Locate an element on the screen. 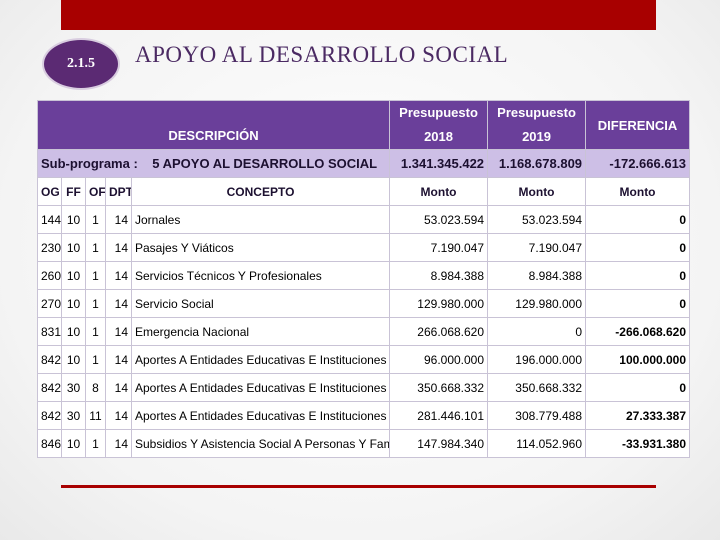 The image size is (720, 540). concepto-cell: Servicios Técnicos Y Profesionales is located at coordinates (260, 275).